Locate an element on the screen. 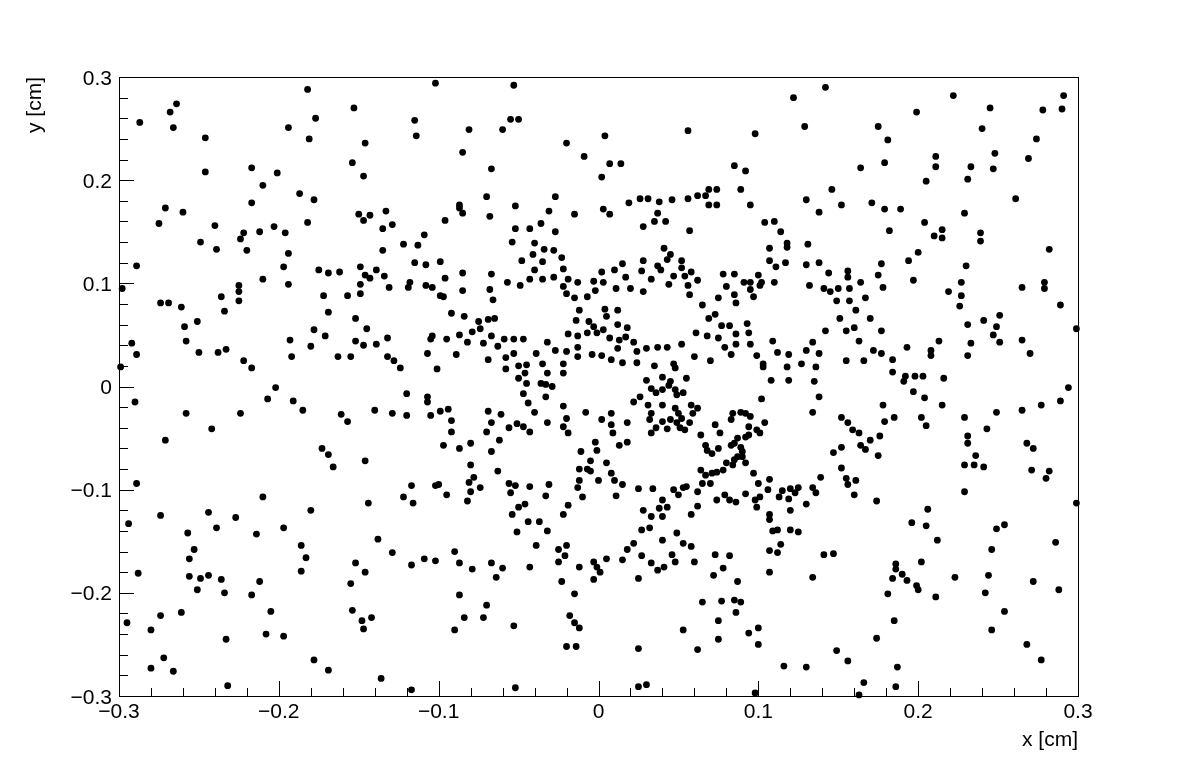 The image size is (1198, 773). x-axis-title: x [cm] is located at coordinates (1050, 738).